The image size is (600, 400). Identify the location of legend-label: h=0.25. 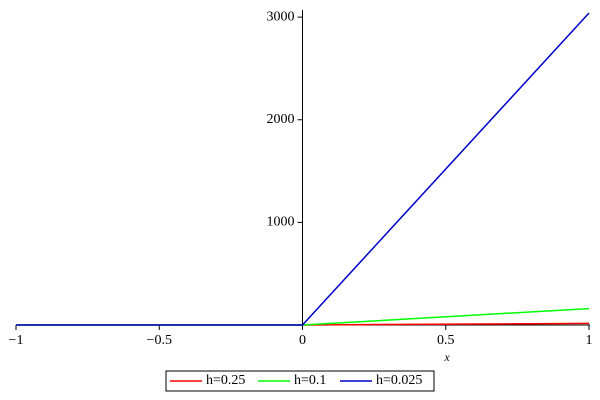
(225, 380).